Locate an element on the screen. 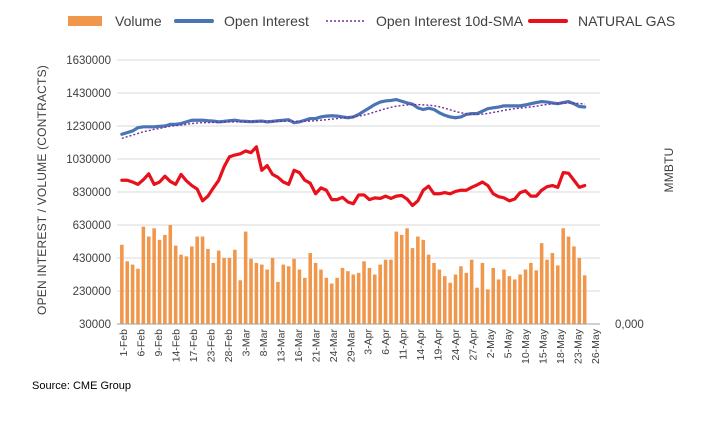  open-interest-sma-line is located at coordinates (353, 121).